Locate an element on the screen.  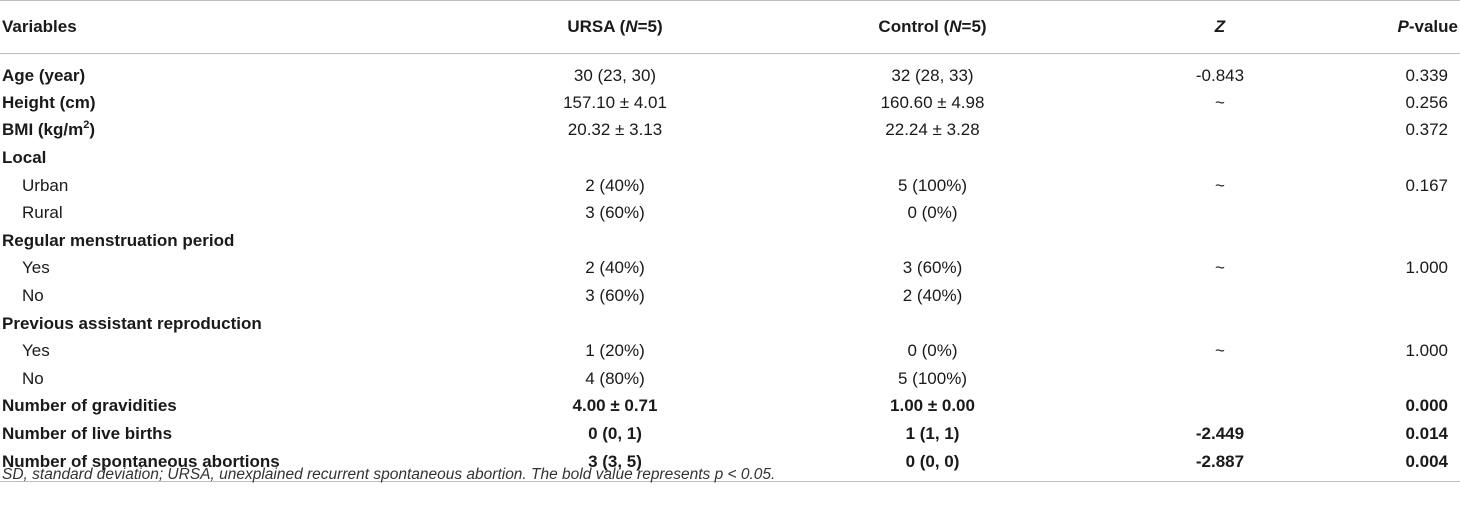
header-control-rest: =5) is located at coordinates (974, 26).